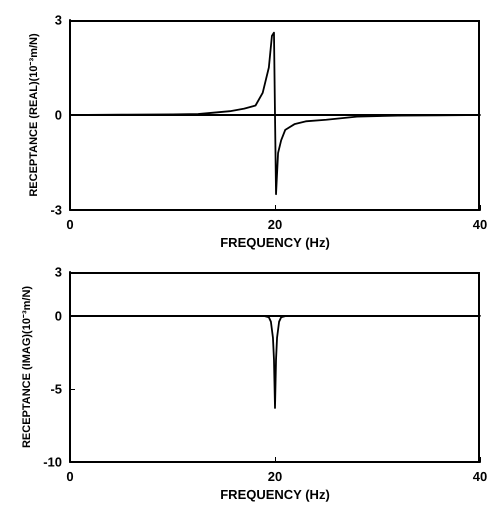  Describe the element at coordinates (52, 462) in the screenshot. I see `y-tick-label: -10` at that location.